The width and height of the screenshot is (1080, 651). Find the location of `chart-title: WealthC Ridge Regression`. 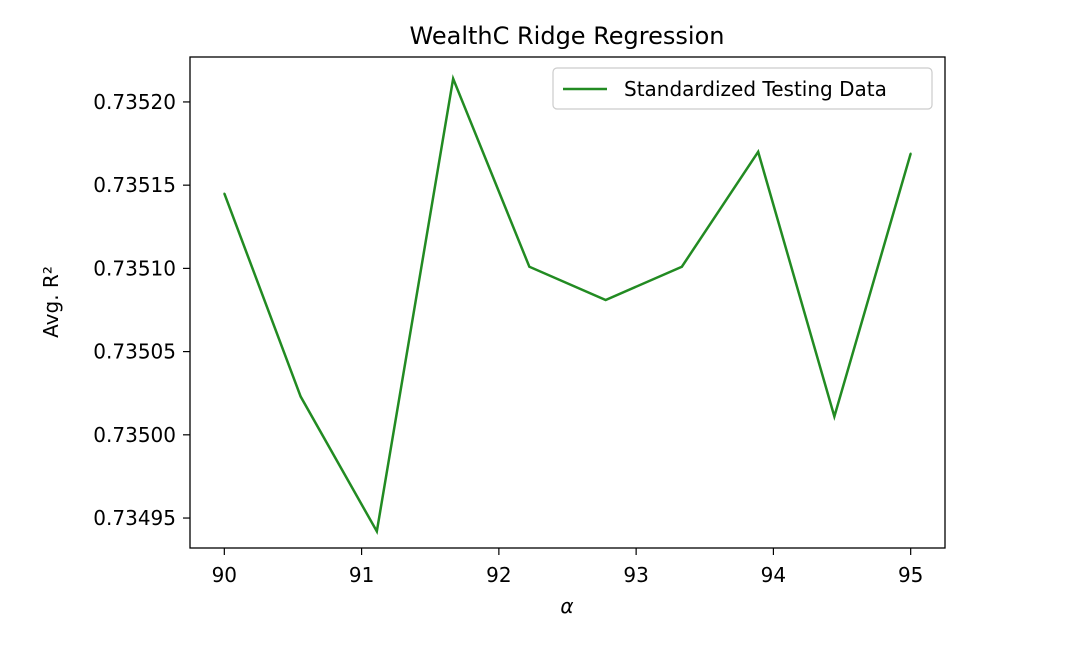

chart-title: WealthC Ridge Regression is located at coordinates (567, 36).